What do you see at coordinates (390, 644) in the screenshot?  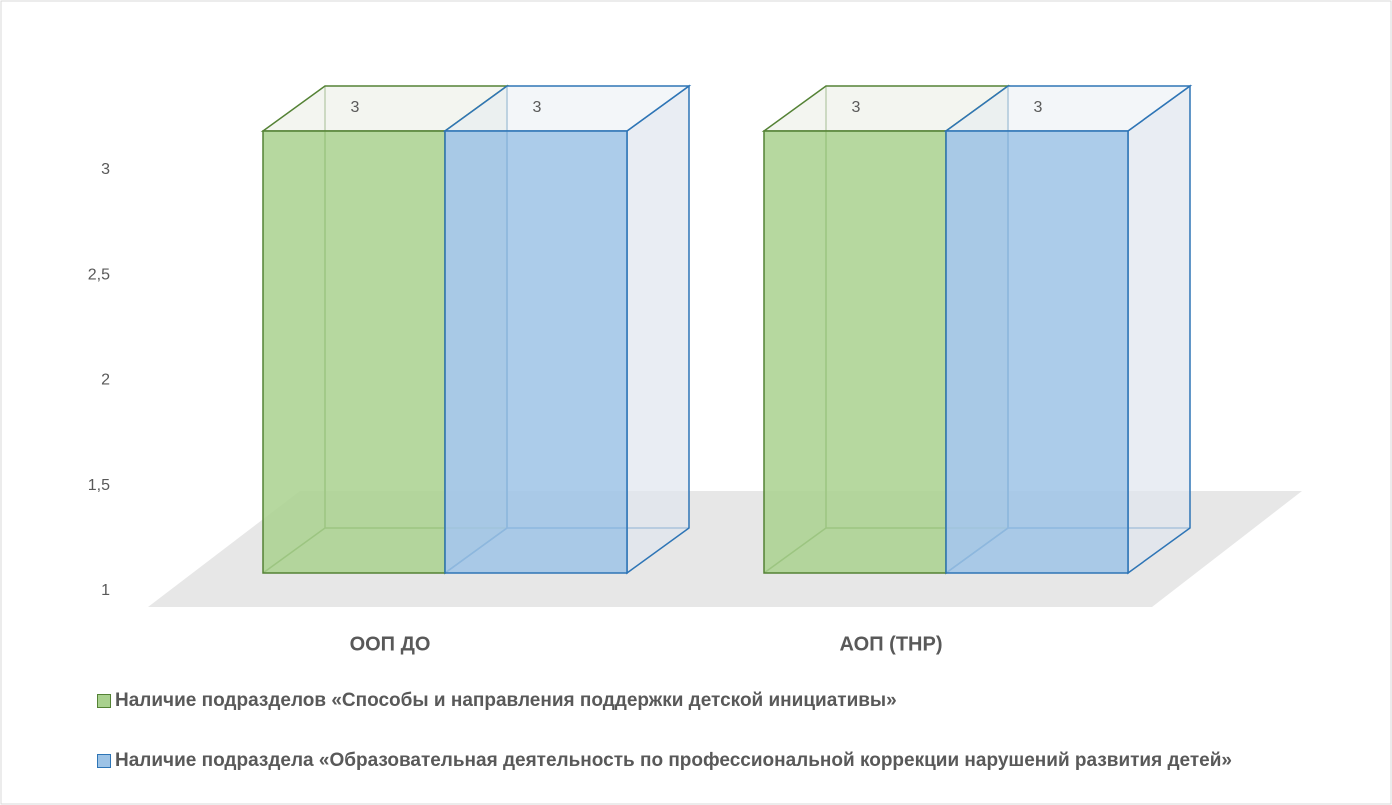 I see `x-tick-label: ООП ДО` at bounding box center [390, 644].